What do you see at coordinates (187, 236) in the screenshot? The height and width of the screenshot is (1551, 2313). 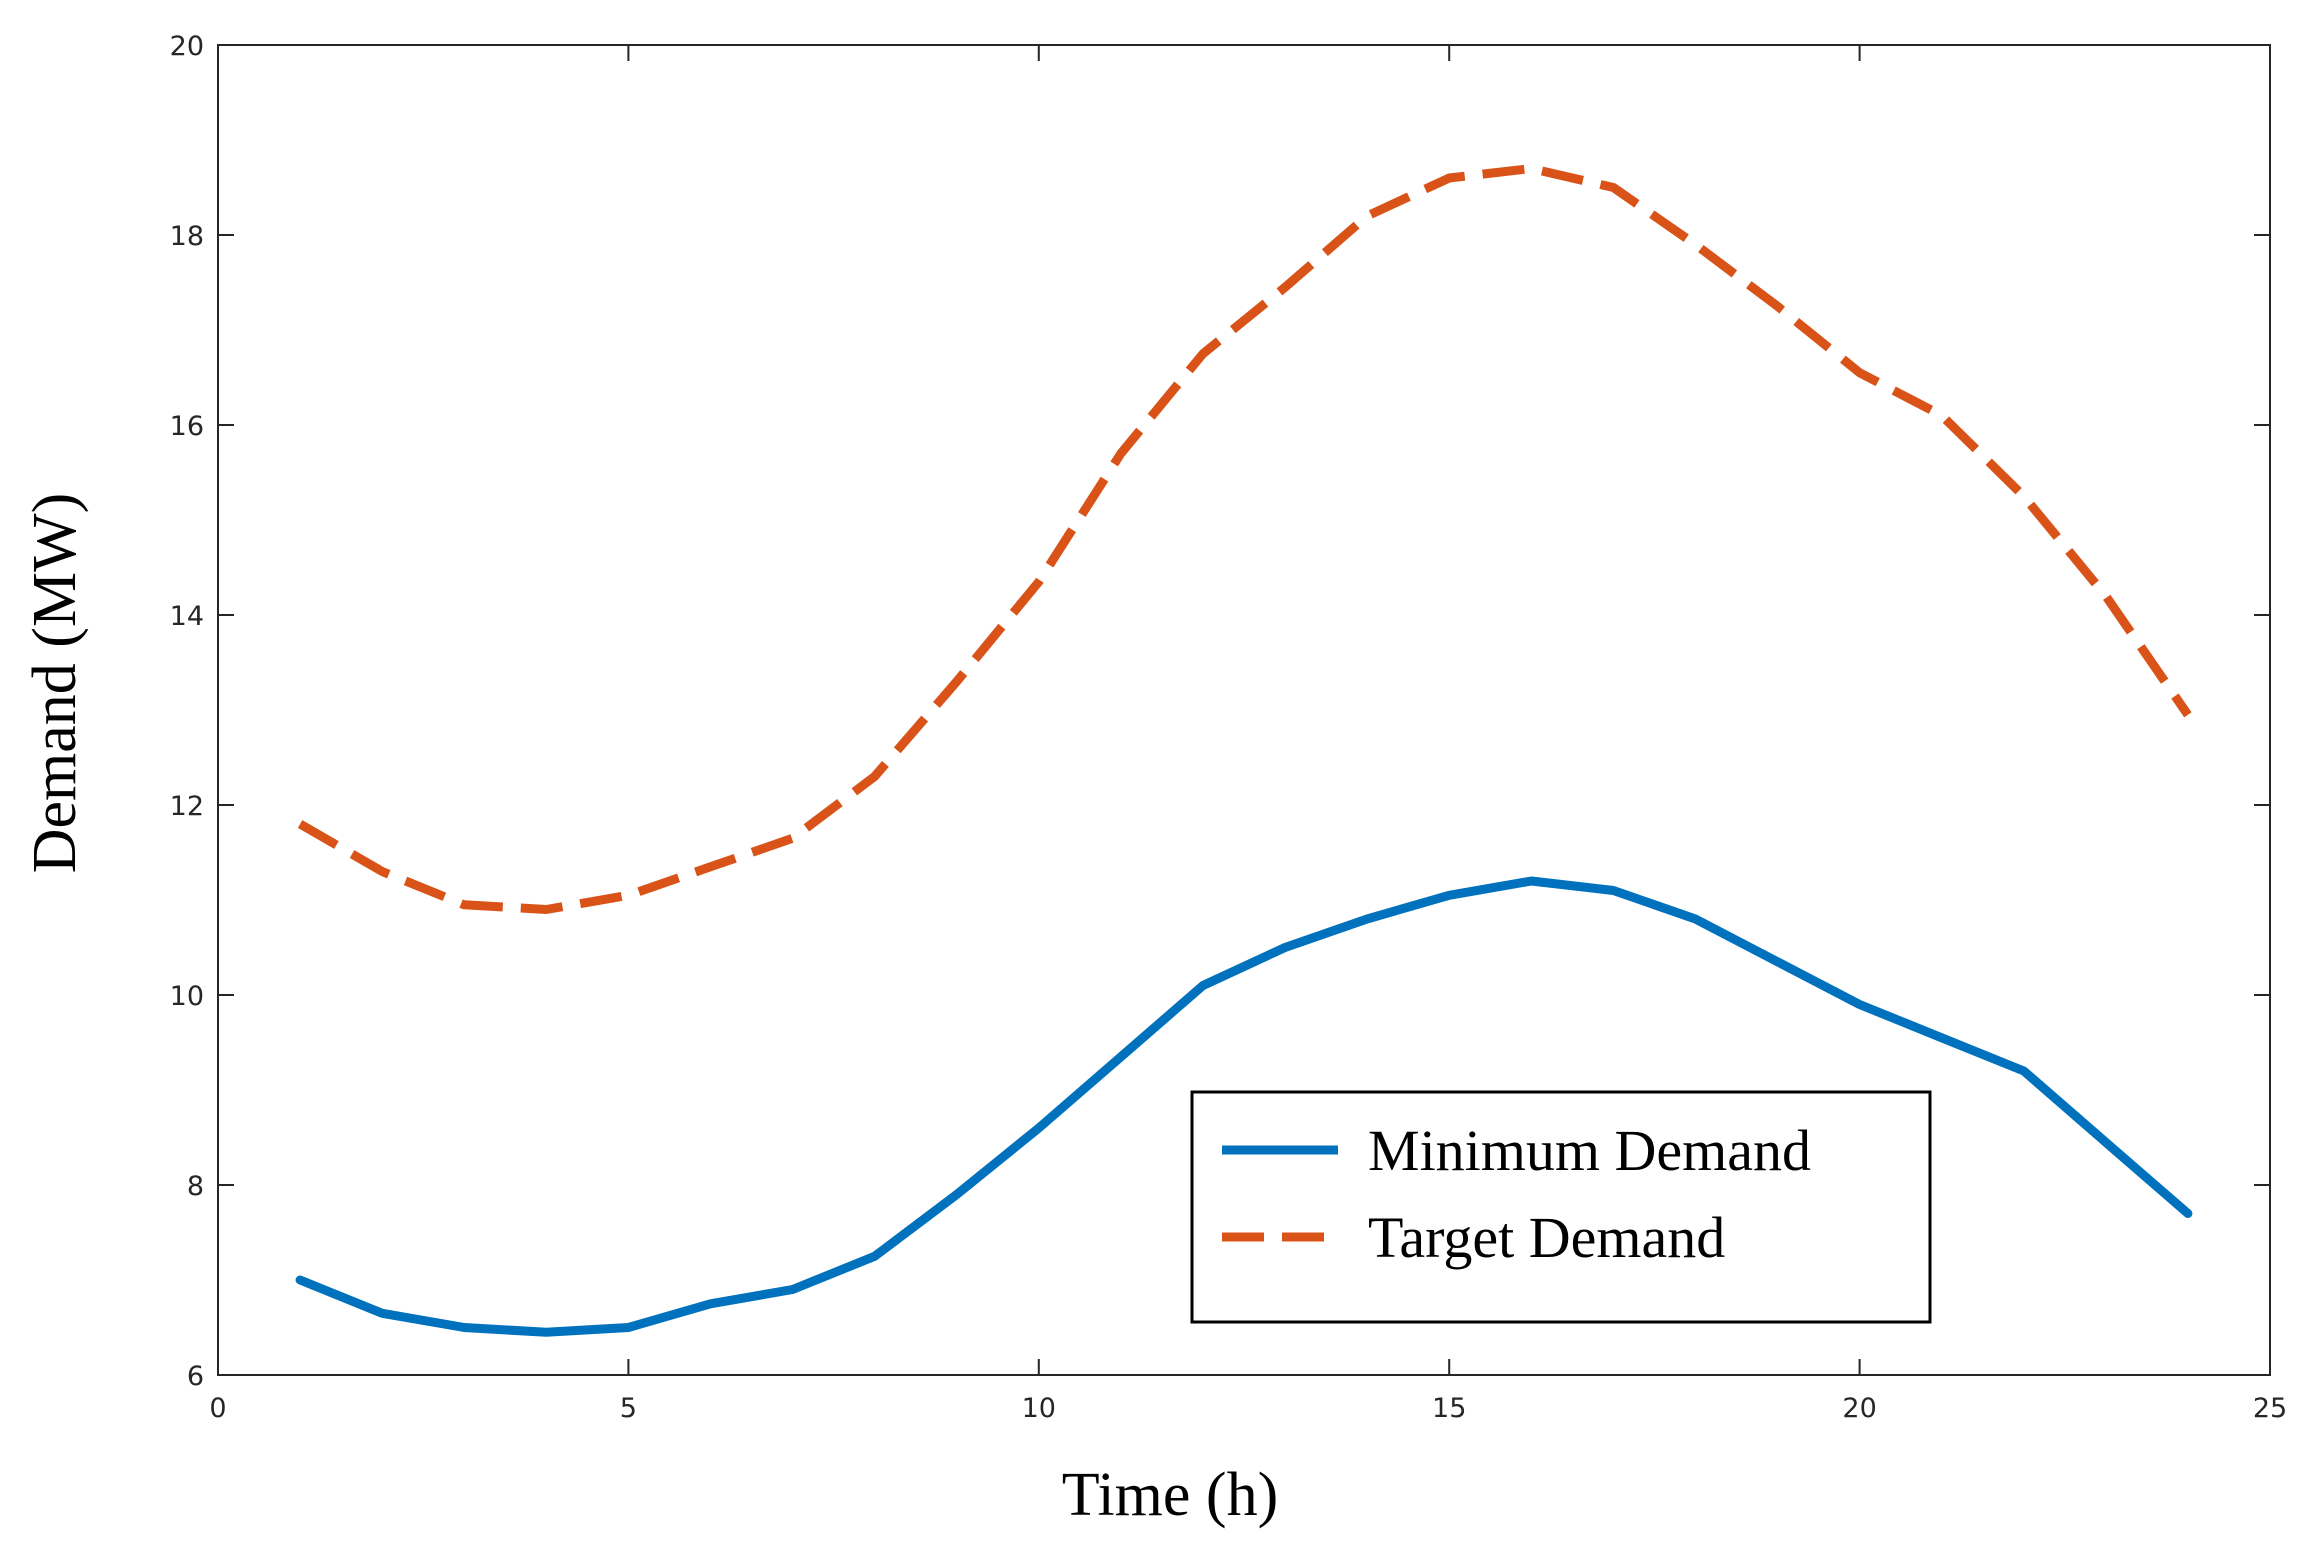 I see `y-tick-label: 18` at bounding box center [187, 236].